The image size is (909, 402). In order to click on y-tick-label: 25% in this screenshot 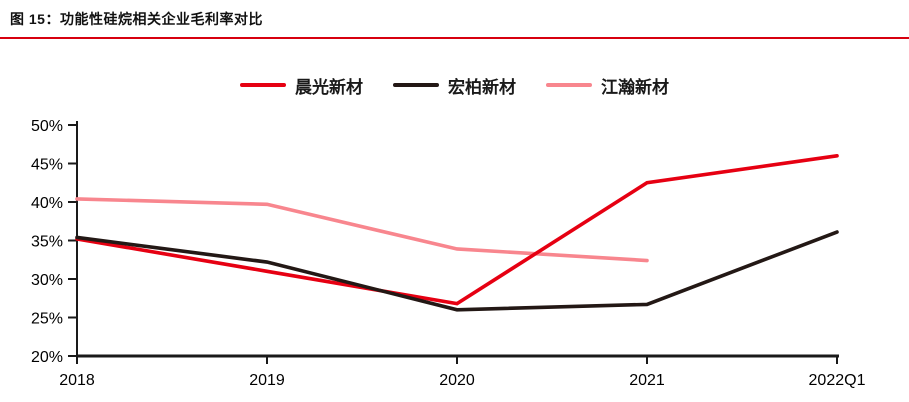, I will do `click(47, 319)`.